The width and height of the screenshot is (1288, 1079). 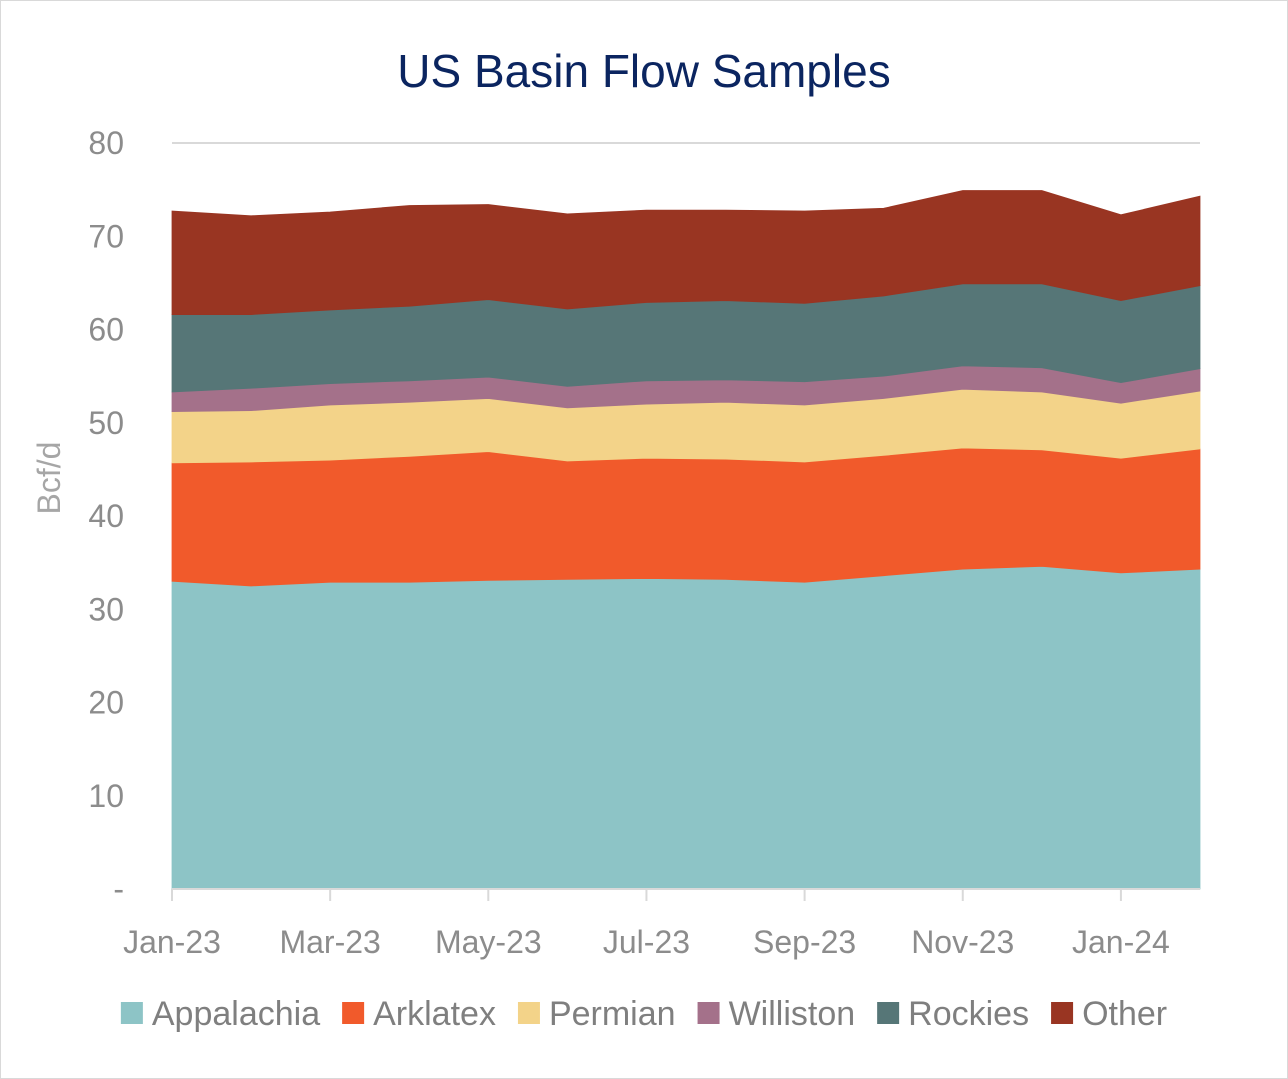 I want to click on x-tick-label: Sep-23, so click(x=804, y=942).